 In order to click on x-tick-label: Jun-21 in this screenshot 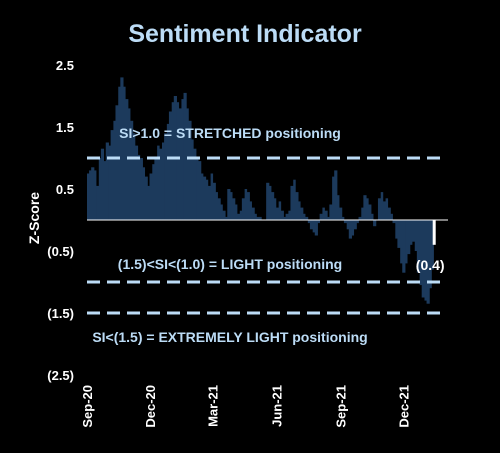, I will do `click(277, 406)`.